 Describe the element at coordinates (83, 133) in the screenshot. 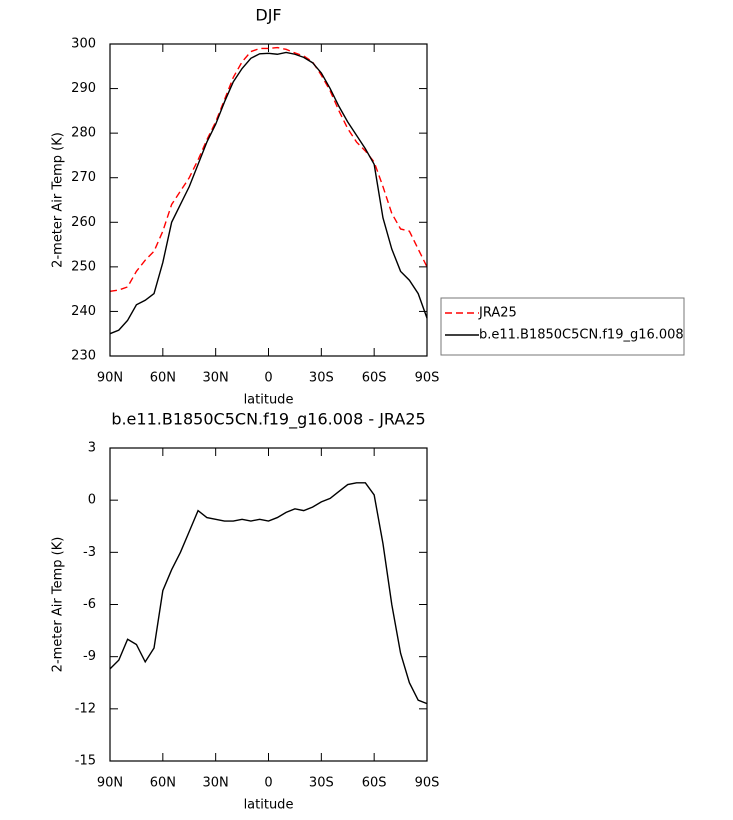

I see `y-tick-label: 280` at that location.